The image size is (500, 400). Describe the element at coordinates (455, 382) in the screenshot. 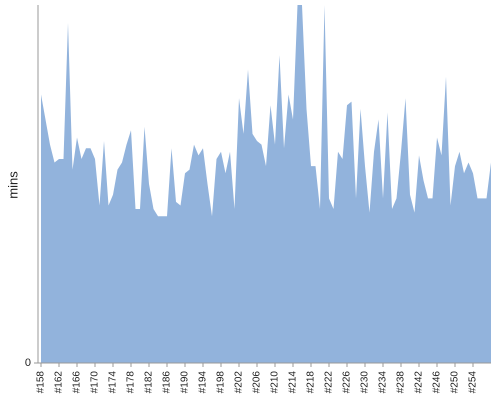

I see `x-tick-label: #250` at that location.